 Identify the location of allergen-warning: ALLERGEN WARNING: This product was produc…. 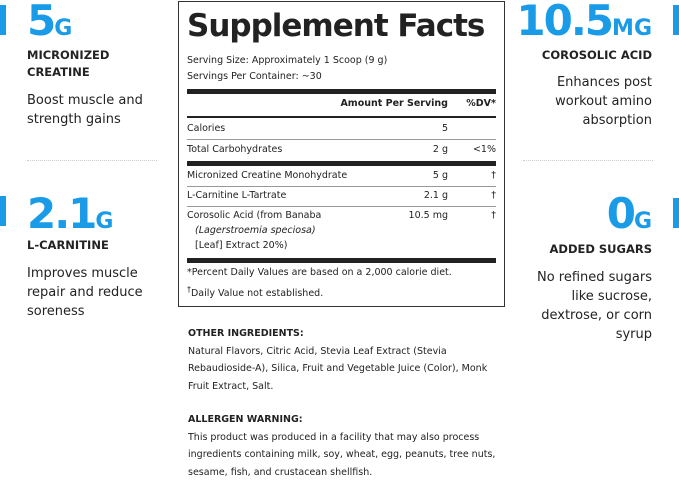
(342, 446).